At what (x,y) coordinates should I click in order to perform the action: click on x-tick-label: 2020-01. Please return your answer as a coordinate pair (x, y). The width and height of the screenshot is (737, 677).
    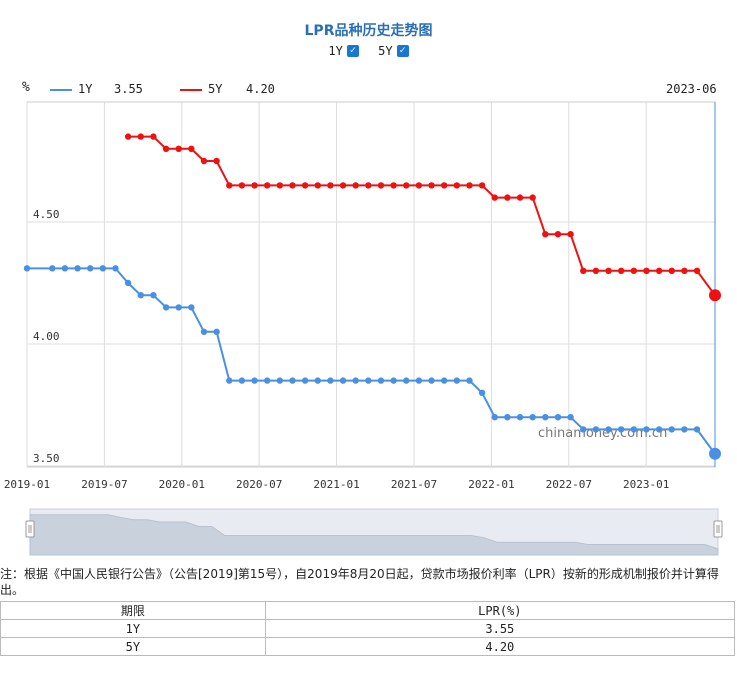
    Looking at the image, I should click on (182, 484).